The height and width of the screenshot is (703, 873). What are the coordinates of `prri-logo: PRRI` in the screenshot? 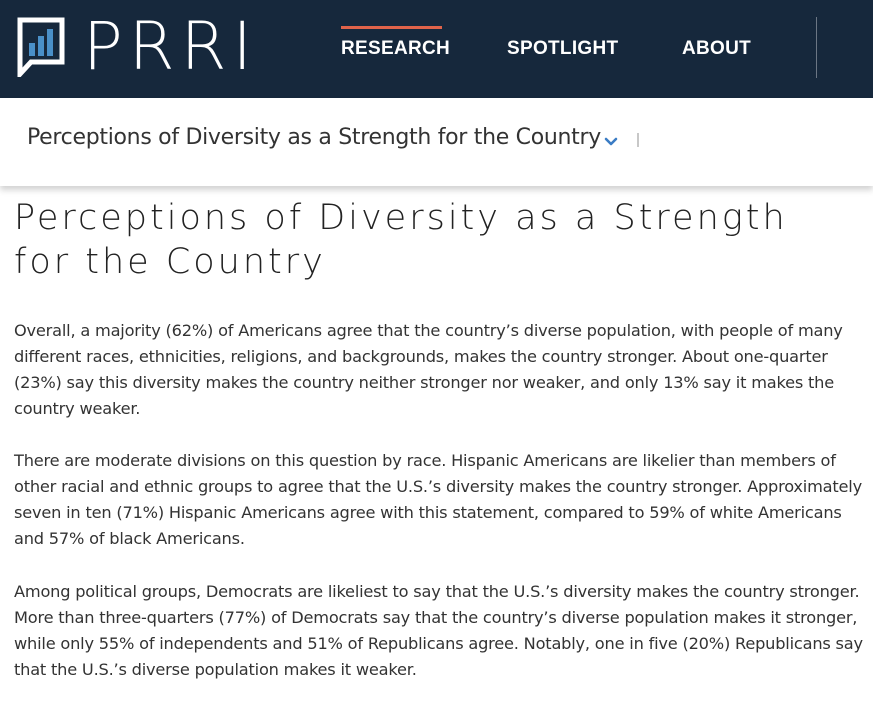 It's located at (147, 47).